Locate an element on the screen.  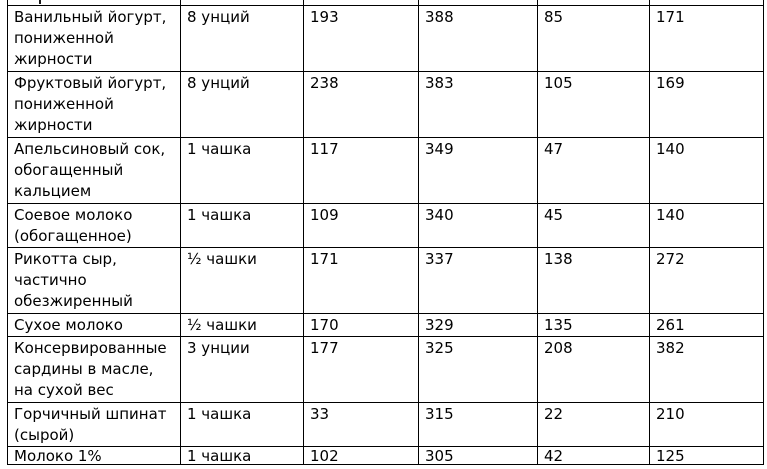
value-cell: 109 is located at coordinates (361, 225).